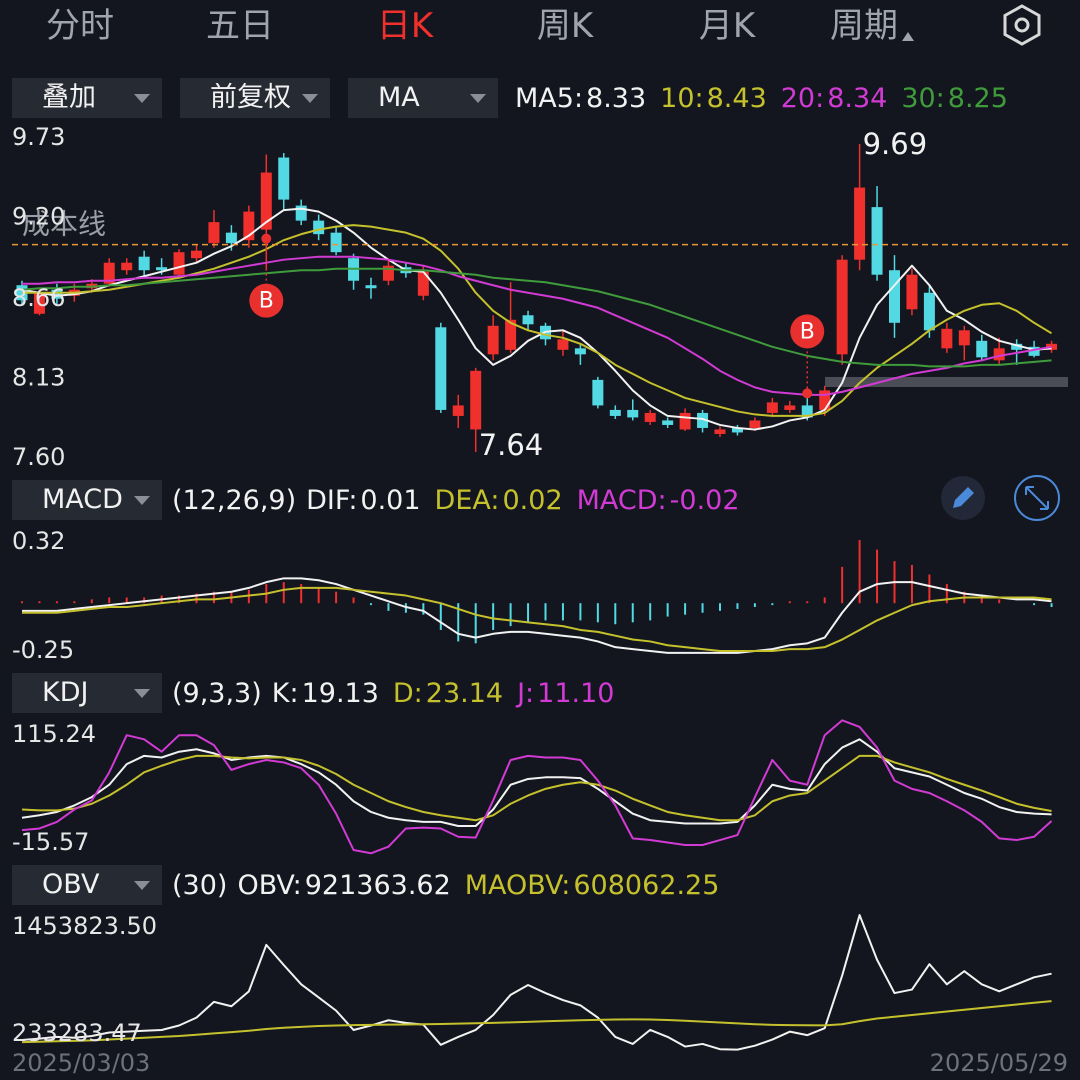 Image resolution: width=1080 pixels, height=1080 pixels. I want to click on x-tick-label: 2025/03/03, so click(81, 1063).